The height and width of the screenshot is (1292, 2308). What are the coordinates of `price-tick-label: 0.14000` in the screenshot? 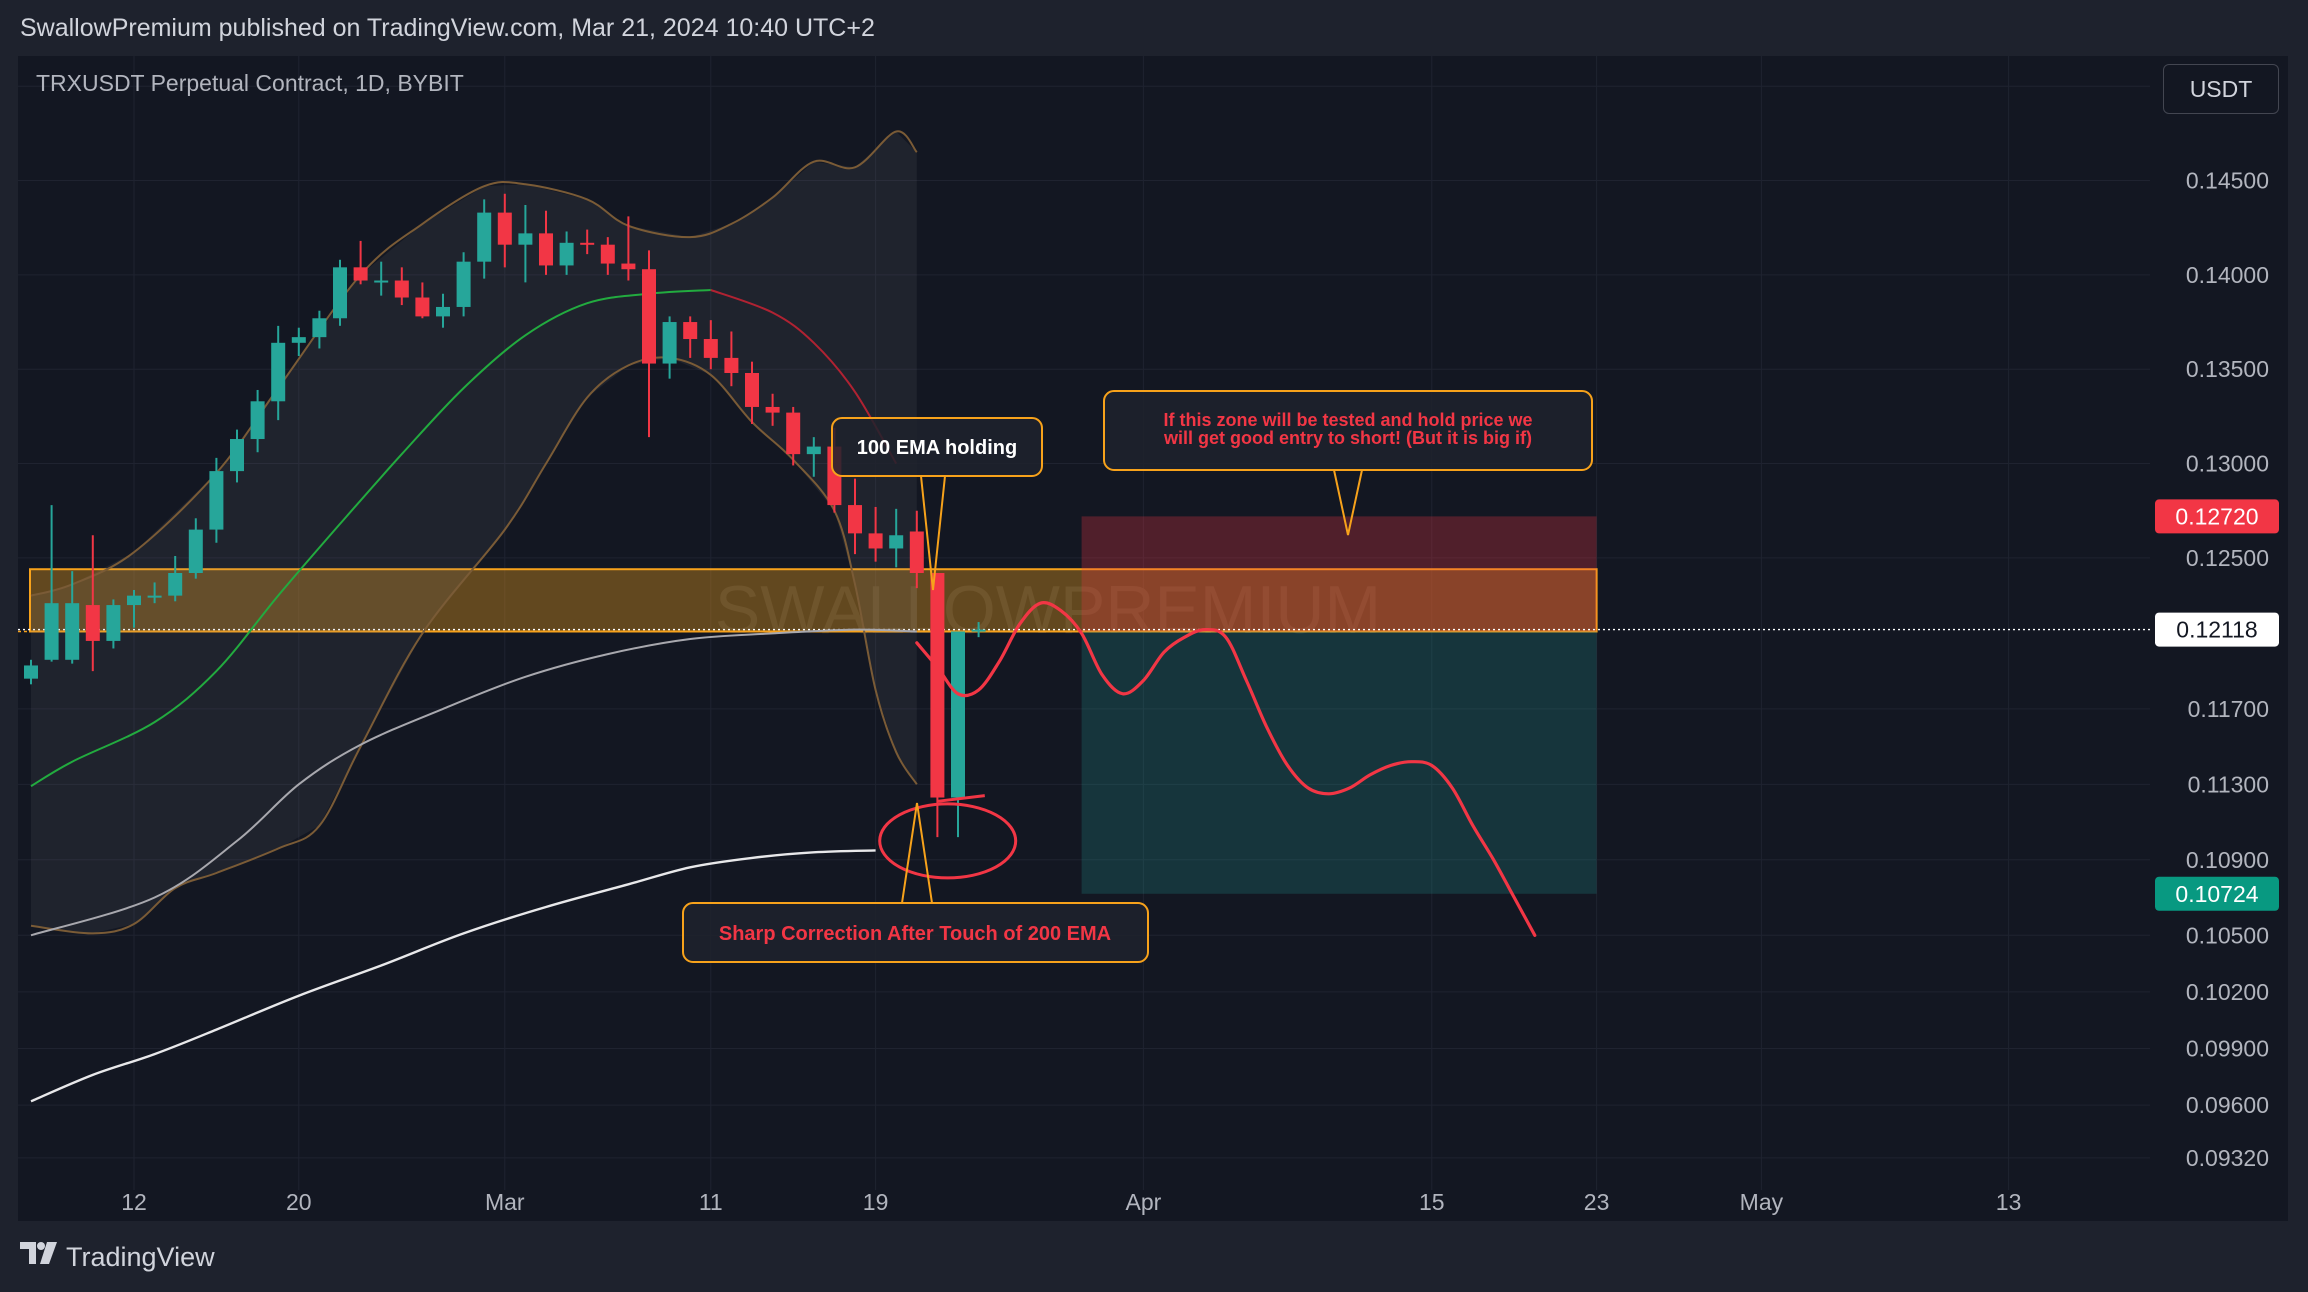 It's located at (2227, 275).